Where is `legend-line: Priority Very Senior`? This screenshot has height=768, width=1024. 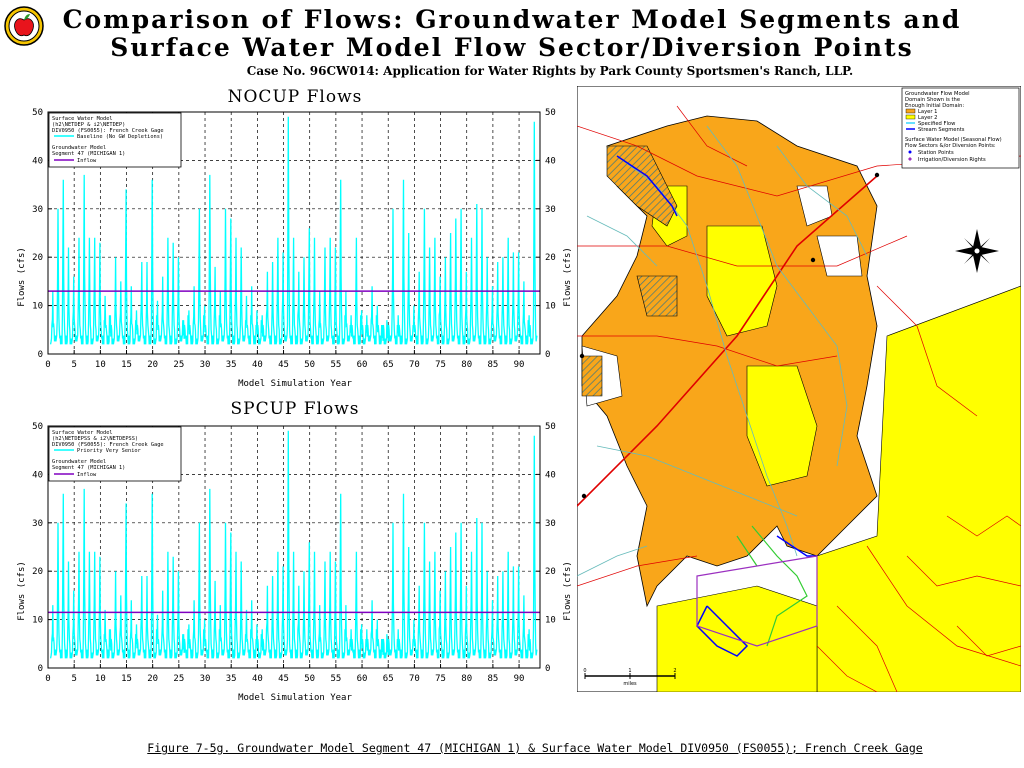 legend-line: Priority Very Senior is located at coordinates (109, 451).